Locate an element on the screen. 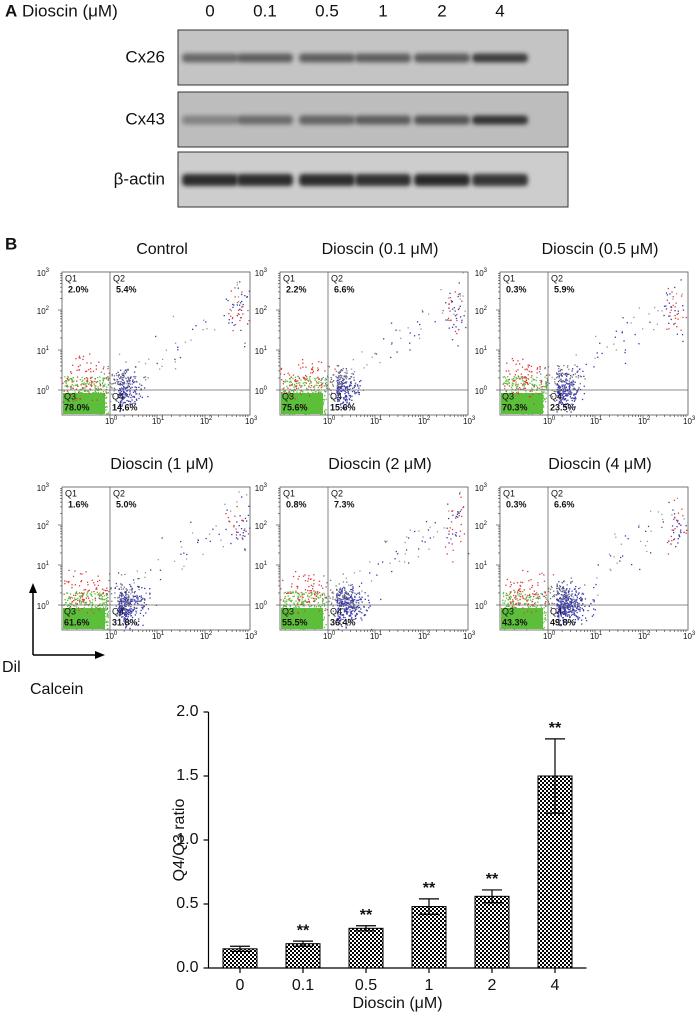 The width and height of the screenshot is (696, 1014). y-tick-label: 10¹ is located at coordinates (43, 566).